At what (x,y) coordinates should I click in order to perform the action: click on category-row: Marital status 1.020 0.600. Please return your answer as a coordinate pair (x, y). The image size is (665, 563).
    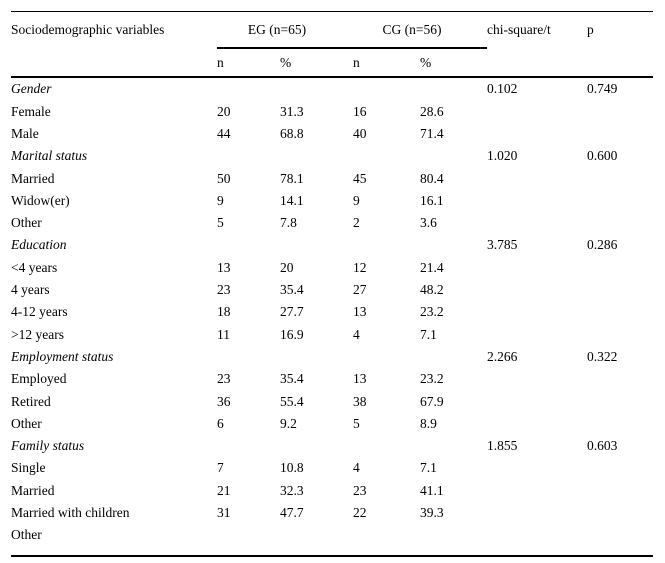
    Looking at the image, I should click on (332, 156).